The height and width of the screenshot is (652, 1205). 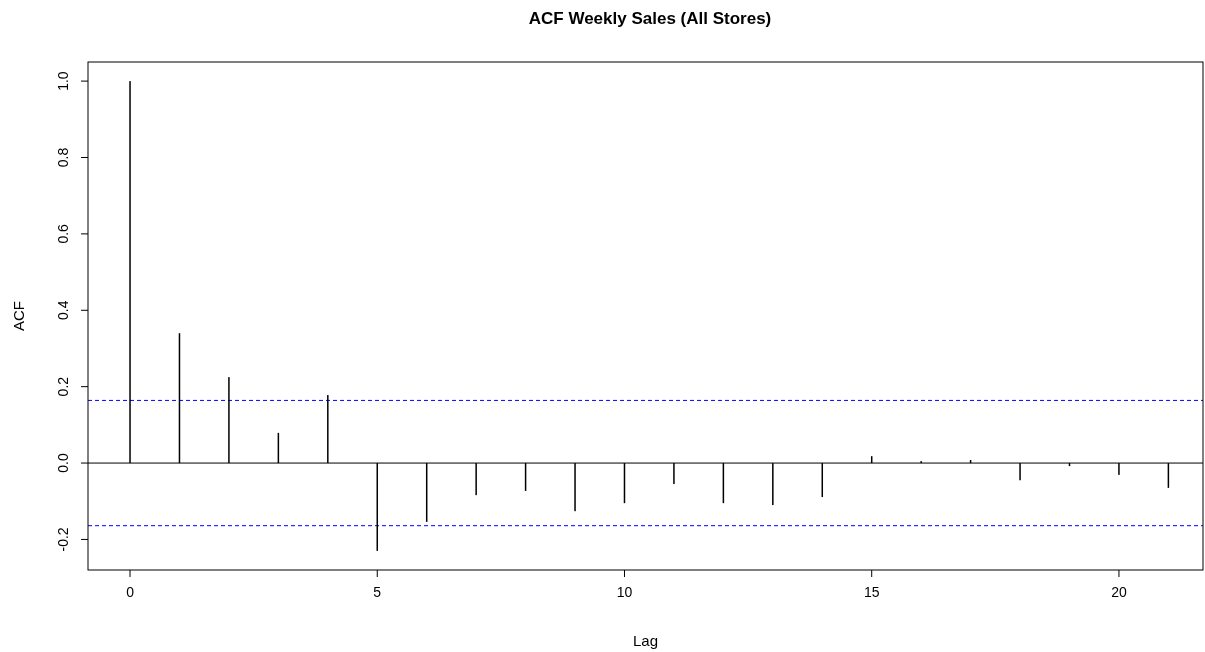 What do you see at coordinates (130, 592) in the screenshot?
I see `x-tick-label: 0` at bounding box center [130, 592].